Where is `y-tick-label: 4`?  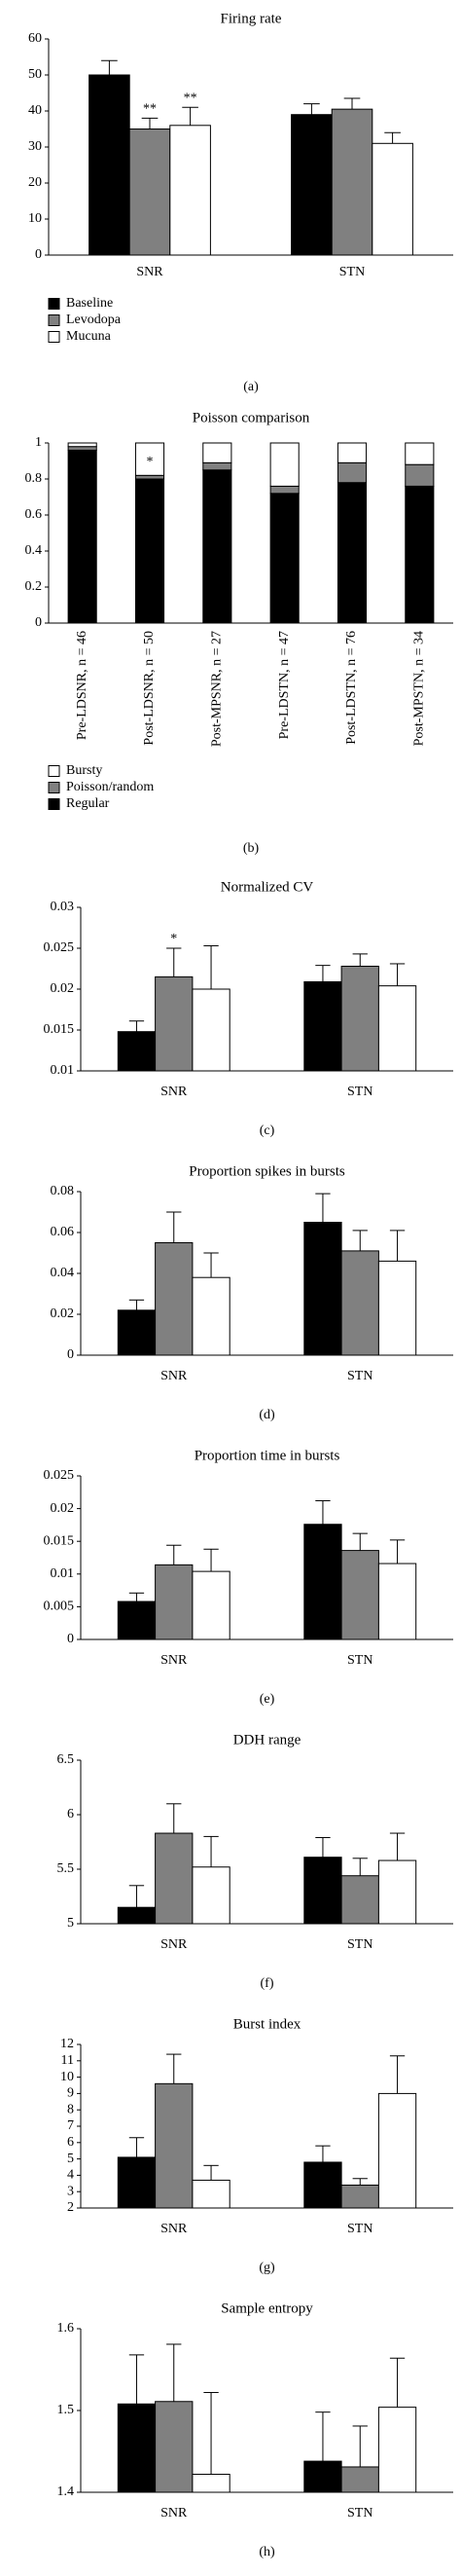 y-tick-label: 4 is located at coordinates (70, 2175).